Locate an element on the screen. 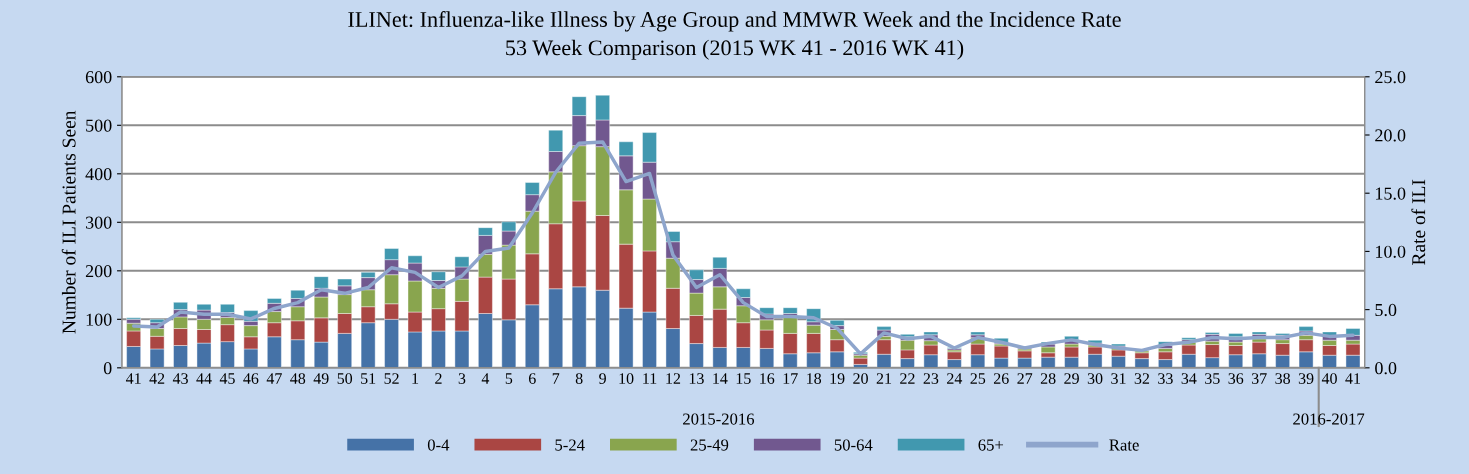 The image size is (1469, 474). x-tick-label: 39 is located at coordinates (1306, 378).